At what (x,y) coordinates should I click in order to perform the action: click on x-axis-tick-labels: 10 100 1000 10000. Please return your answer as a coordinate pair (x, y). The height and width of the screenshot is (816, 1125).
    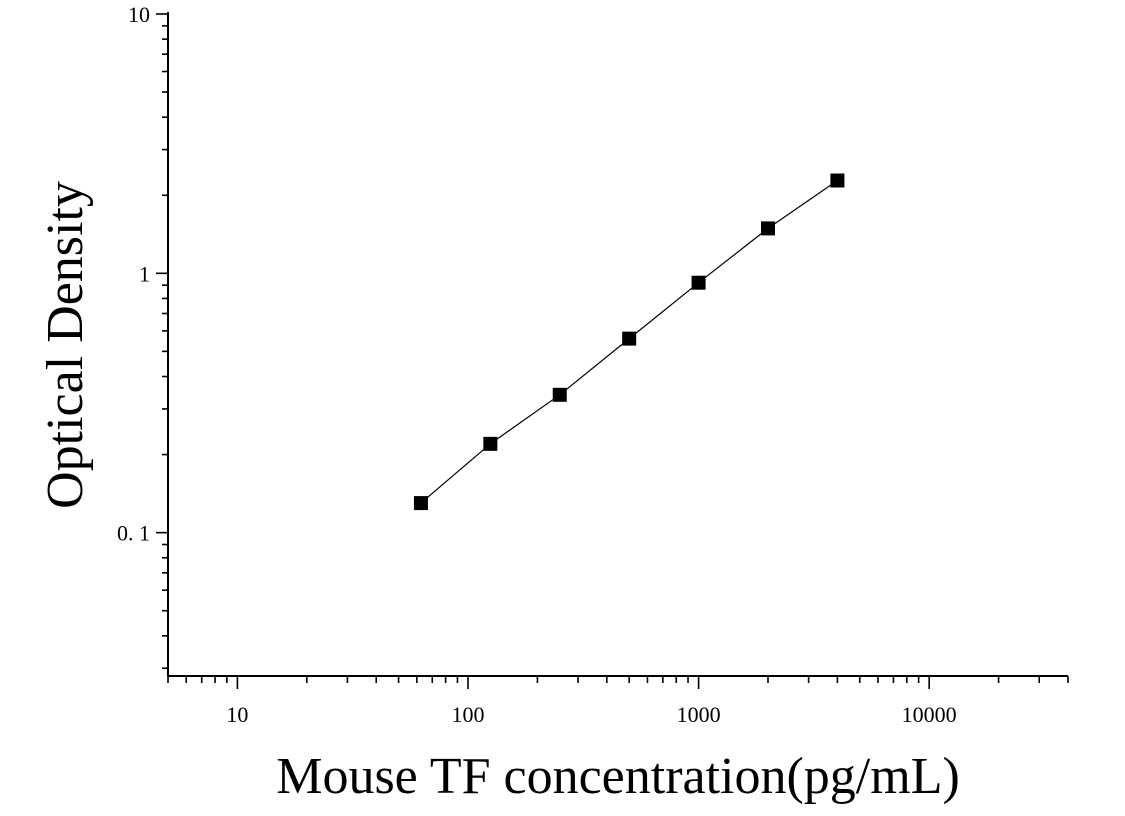
    Looking at the image, I should click on (591, 714).